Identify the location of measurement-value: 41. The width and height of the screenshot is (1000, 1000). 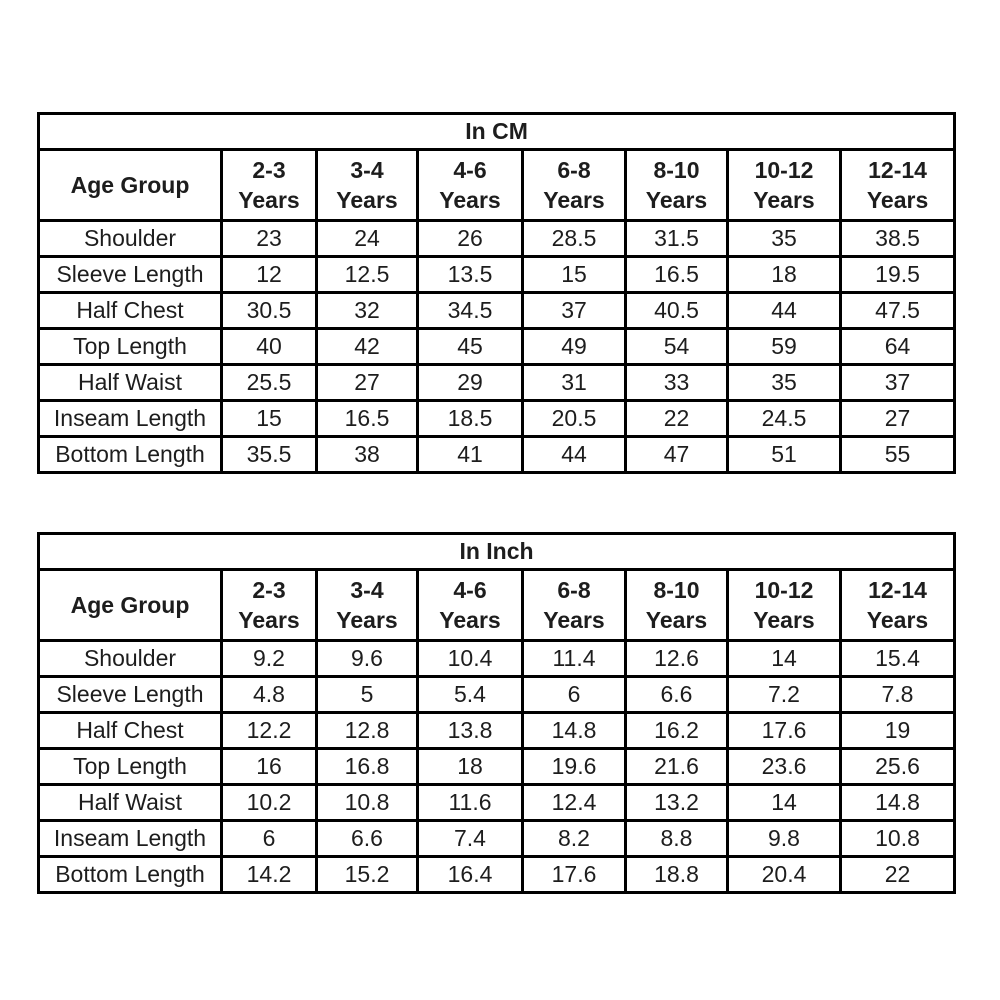
(470, 454).